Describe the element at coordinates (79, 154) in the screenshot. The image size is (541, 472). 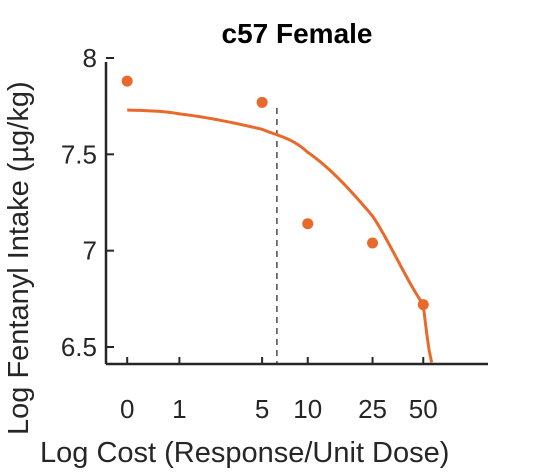
I see `y-tick-label: 7.5` at that location.